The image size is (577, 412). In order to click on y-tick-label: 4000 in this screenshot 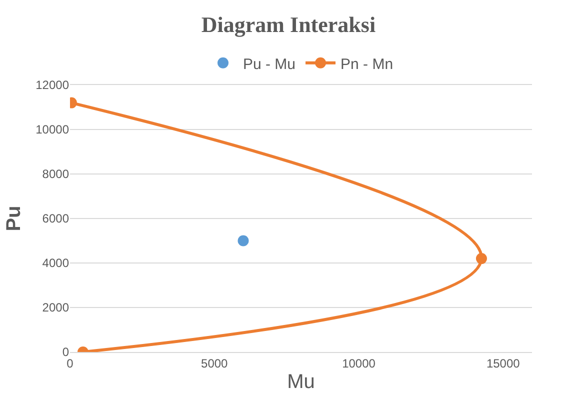, I will do `click(56, 263)`.